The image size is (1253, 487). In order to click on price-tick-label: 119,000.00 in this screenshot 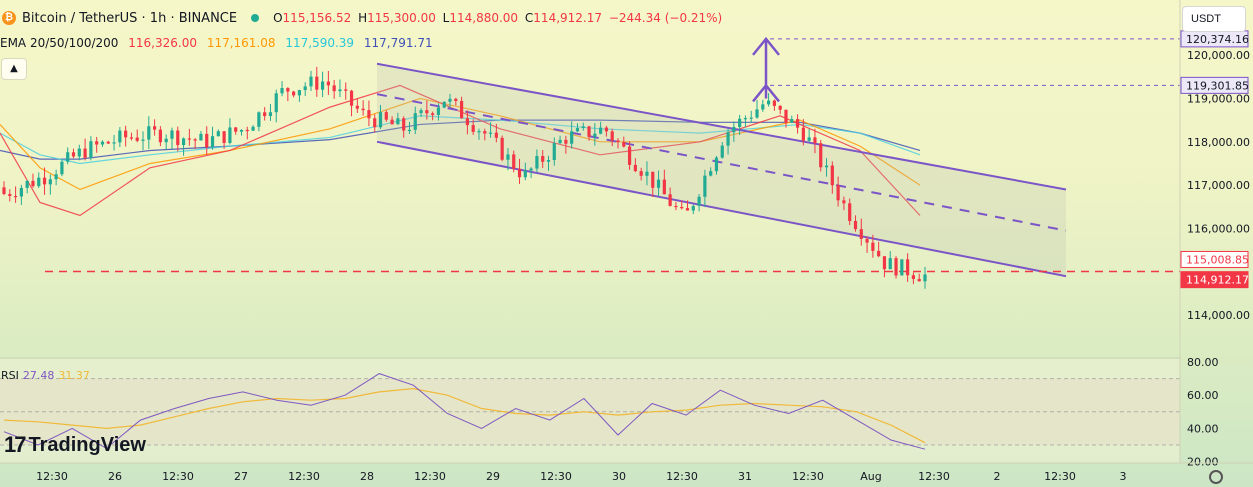, I will do `click(1218, 98)`.